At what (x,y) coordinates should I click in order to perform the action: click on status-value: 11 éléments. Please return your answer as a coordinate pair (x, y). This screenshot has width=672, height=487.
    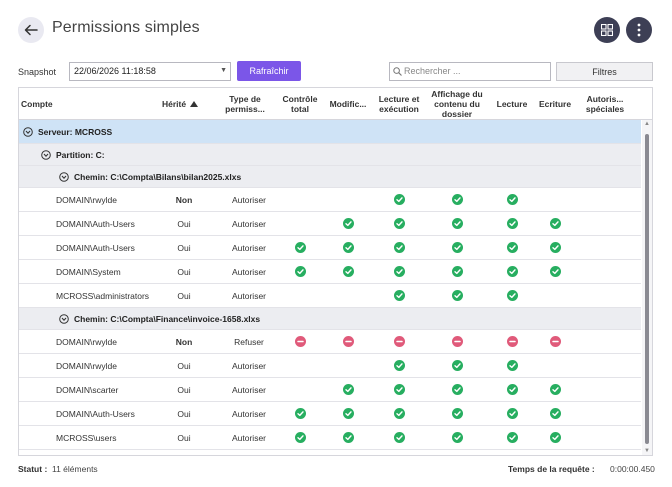
    Looking at the image, I should click on (75, 469).